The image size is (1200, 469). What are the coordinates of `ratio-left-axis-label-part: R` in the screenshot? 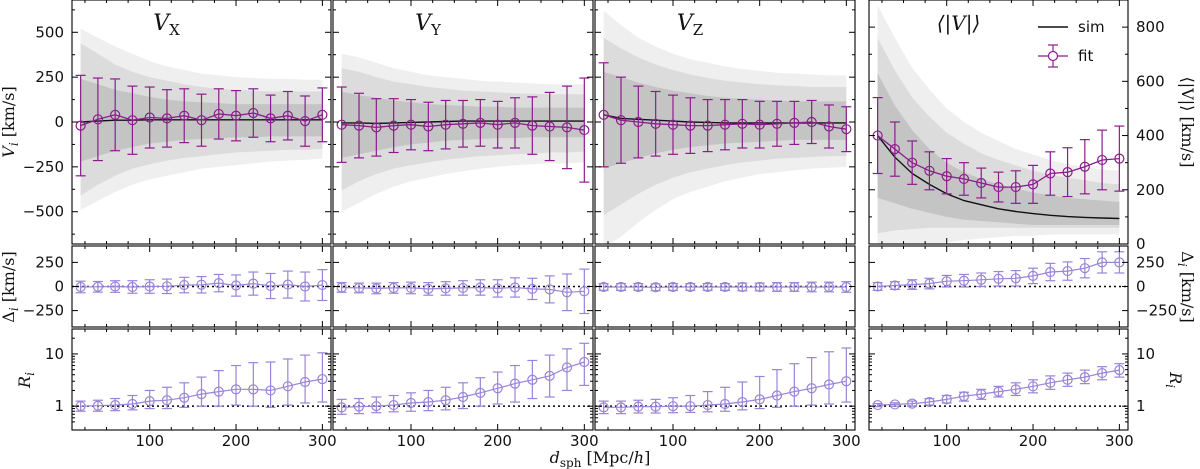 It's located at (24, 382).